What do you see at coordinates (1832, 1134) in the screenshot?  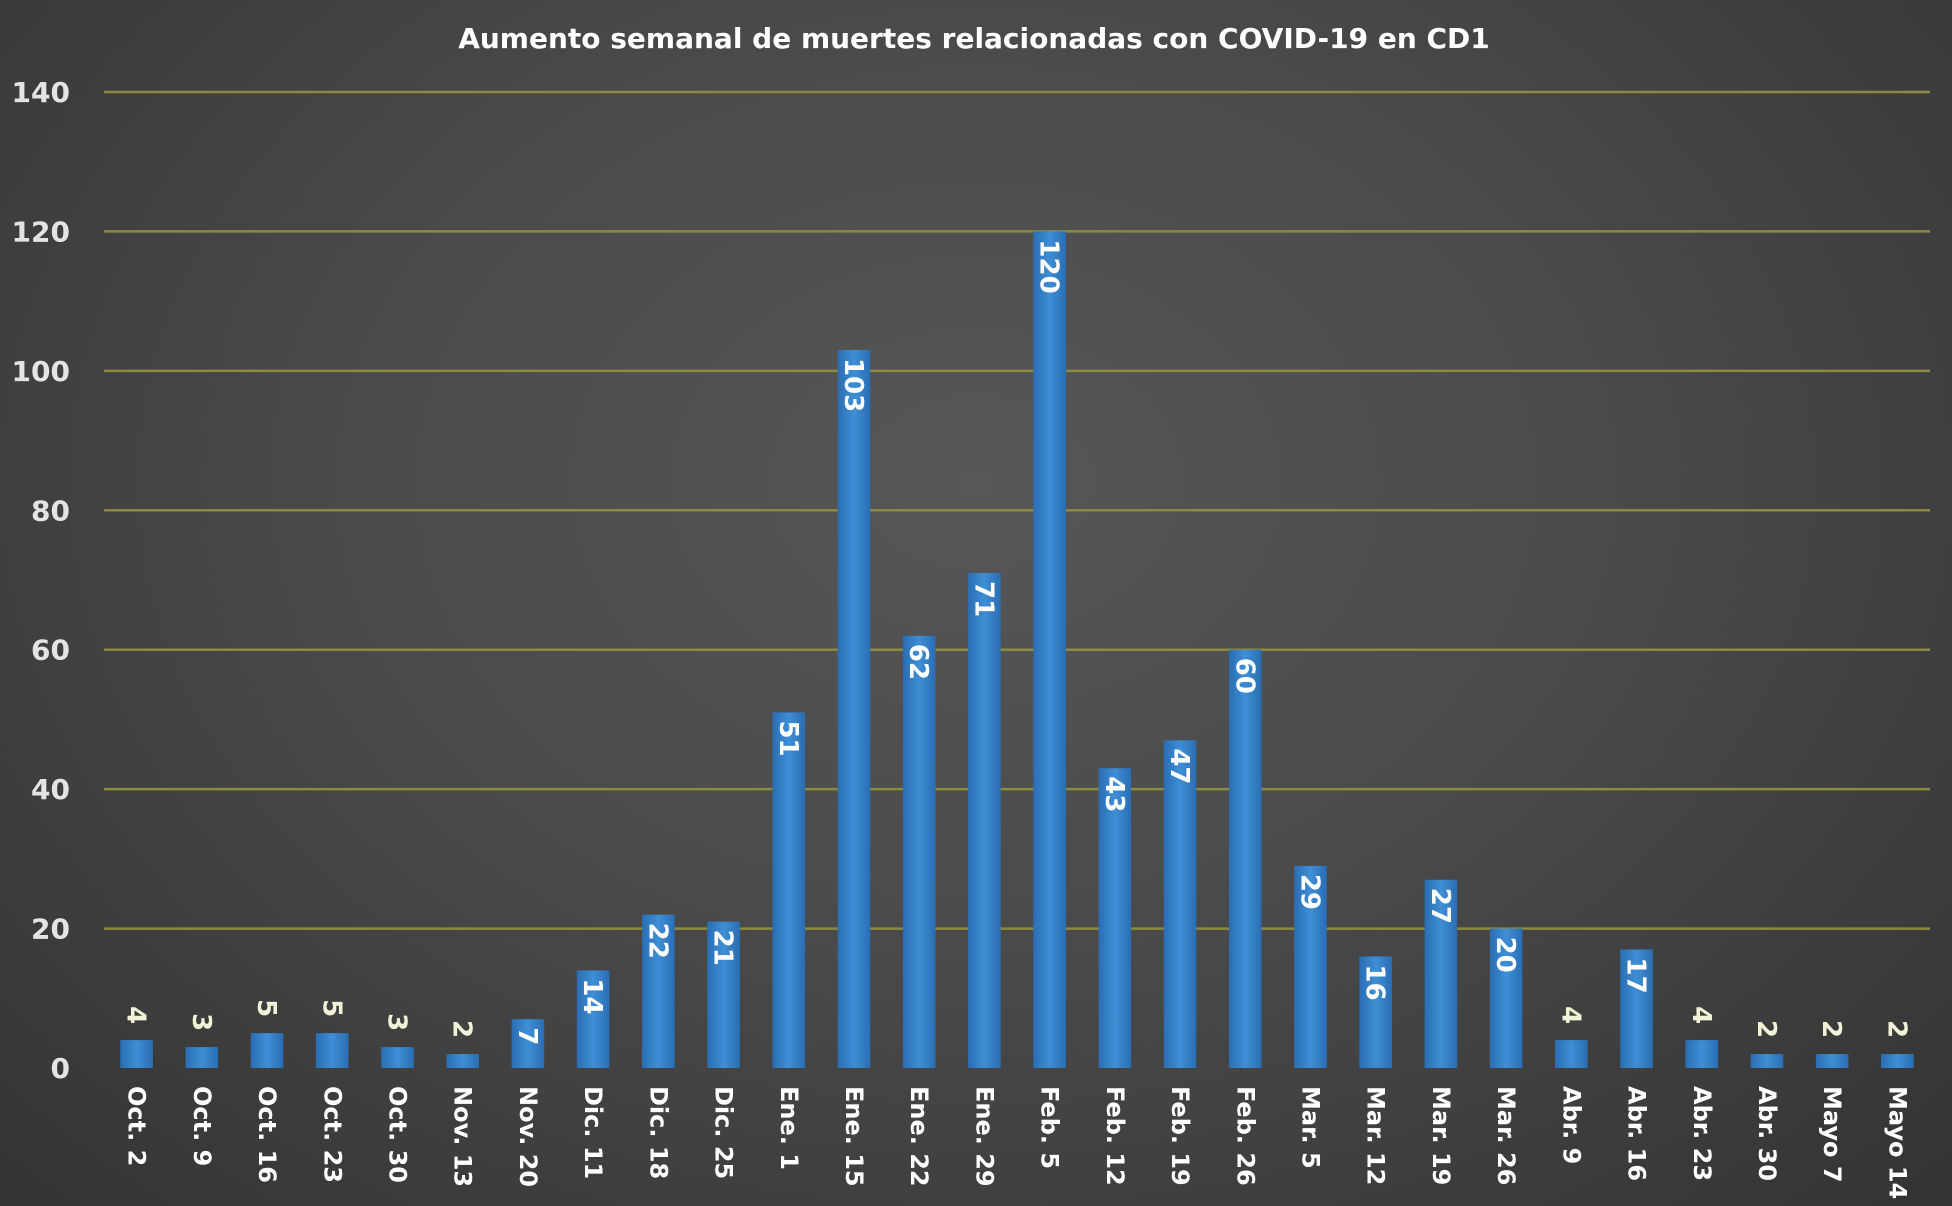 I see `x-tick-label: Mayo 7` at bounding box center [1832, 1134].